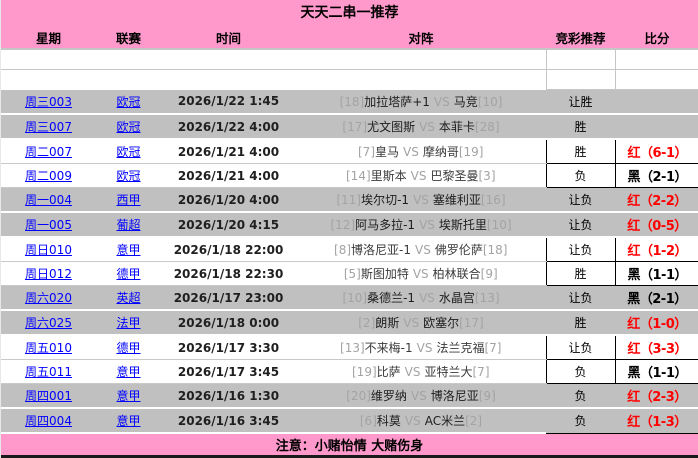 Image resolution: width=698 pixels, height=458 pixels. Describe the element at coordinates (349, 446) in the screenshot. I see `footer-note: 注意：小赌怡情 大赌伤身` at that location.